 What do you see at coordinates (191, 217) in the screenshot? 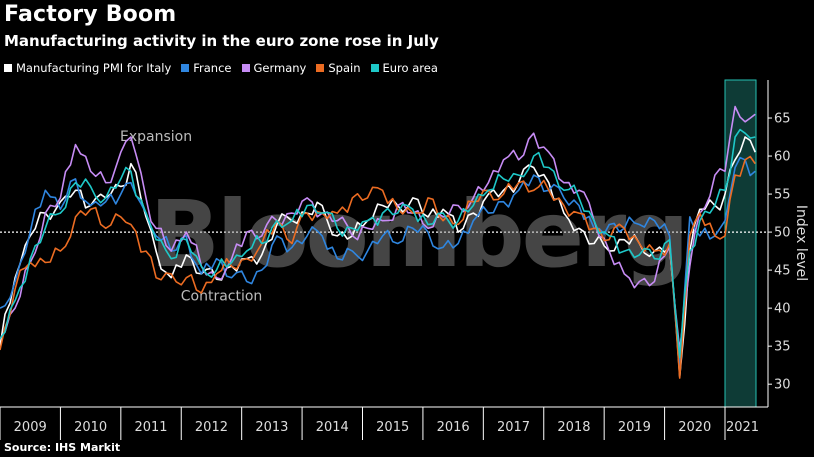
I see `annotations: Expansion Contraction` at bounding box center [191, 217].